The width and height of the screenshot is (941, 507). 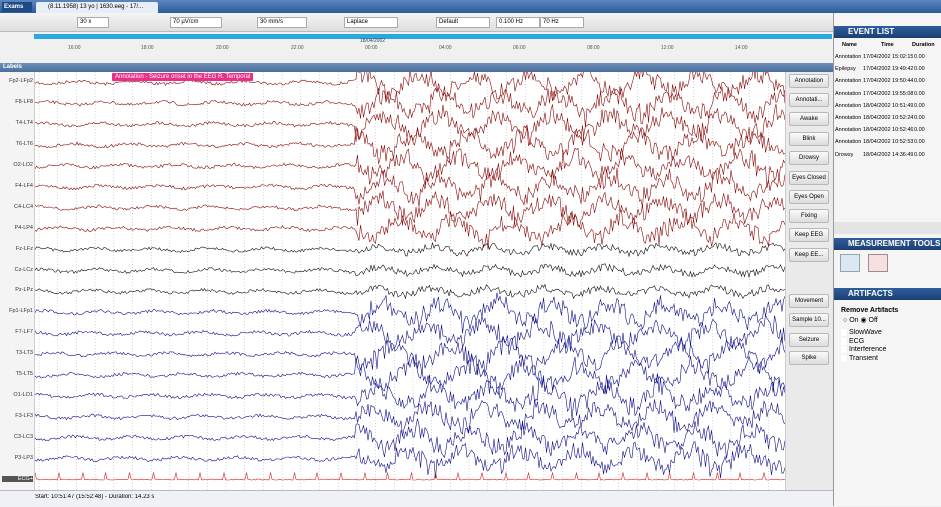 What do you see at coordinates (196, 22) in the screenshot?
I see `toolbar-field: 70 µV/cm` at bounding box center [196, 22].